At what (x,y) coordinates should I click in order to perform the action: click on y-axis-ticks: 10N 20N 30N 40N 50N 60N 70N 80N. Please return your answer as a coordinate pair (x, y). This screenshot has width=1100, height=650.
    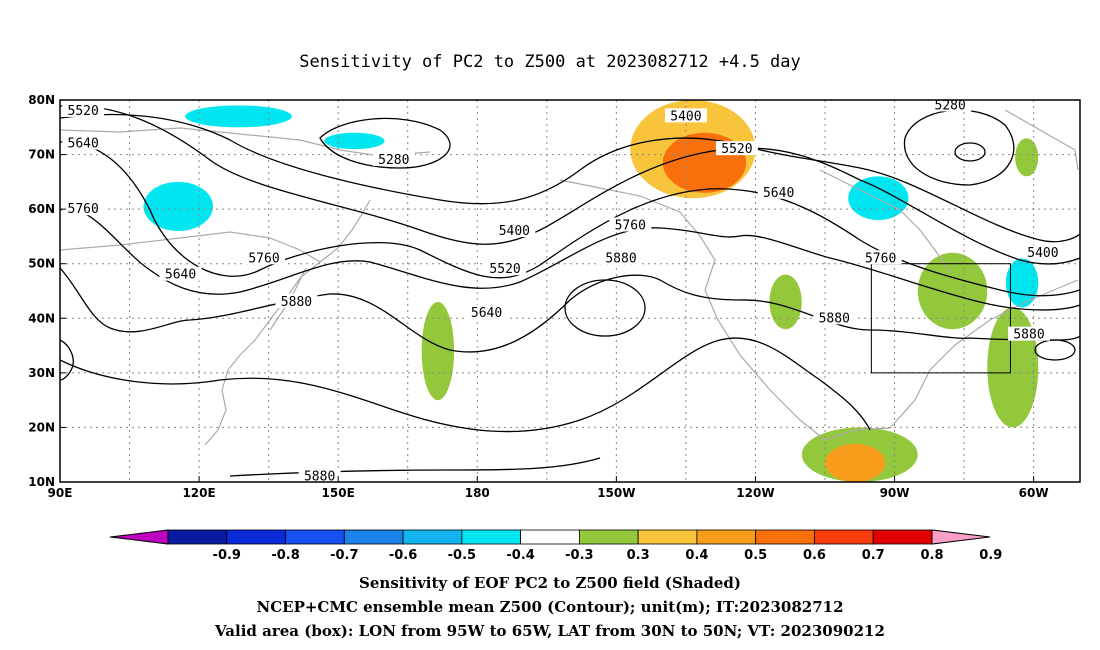
    Looking at the image, I should click on (47, 291).